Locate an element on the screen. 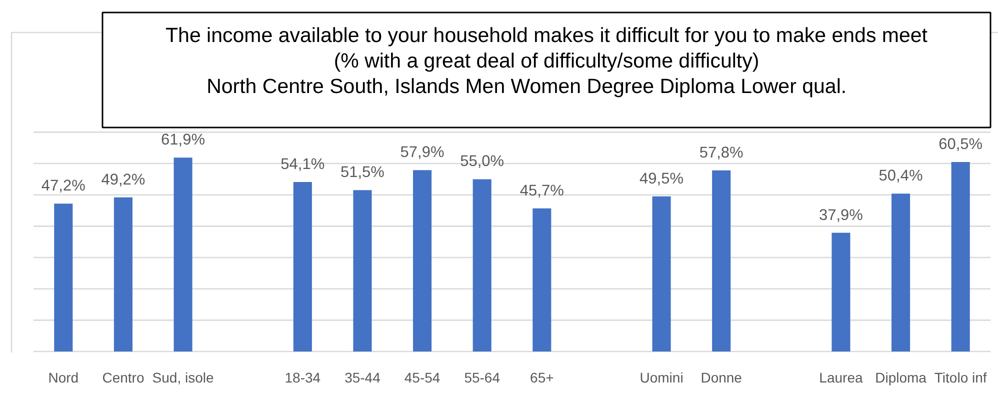 The image size is (998, 409). x-tick-label: Diploma is located at coordinates (901, 378).